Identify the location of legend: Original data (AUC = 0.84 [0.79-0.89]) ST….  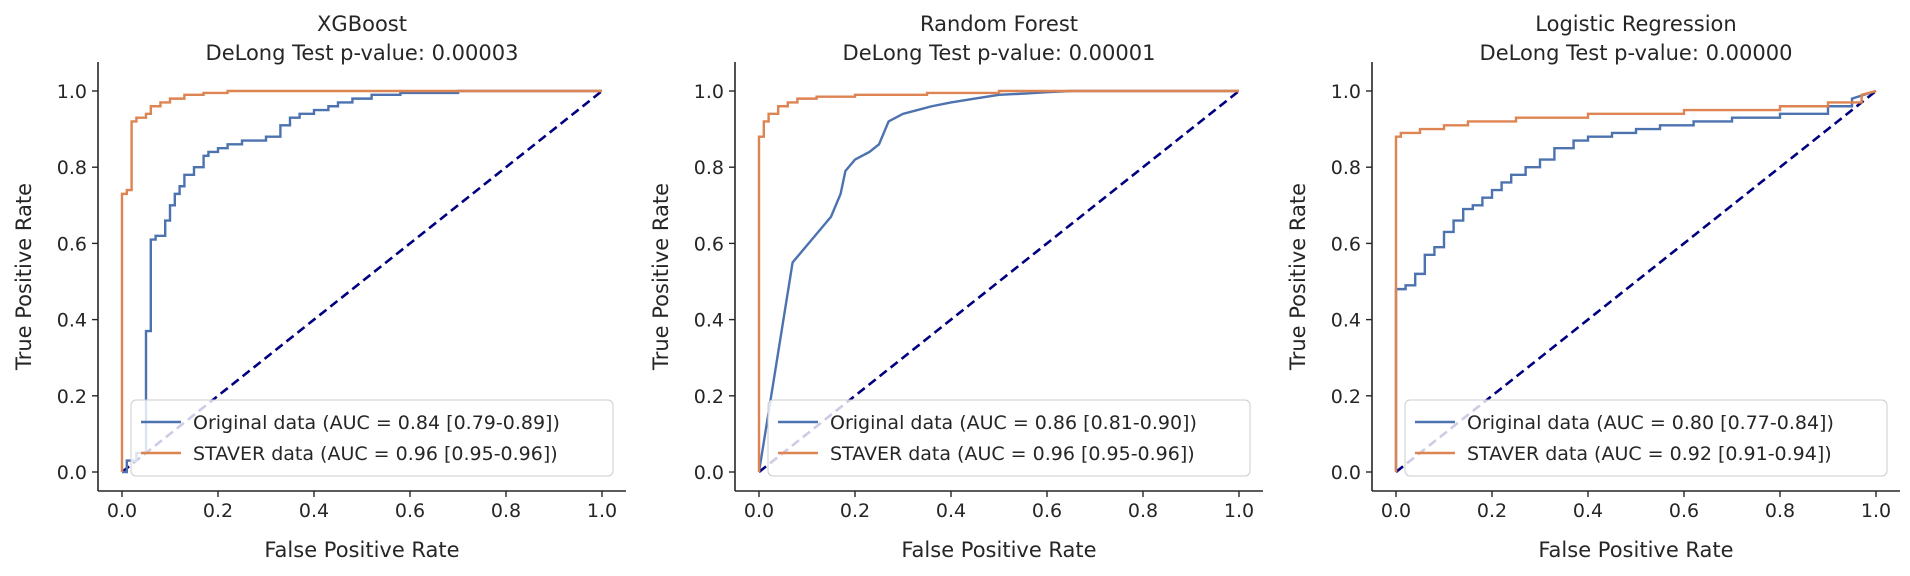
(372, 438).